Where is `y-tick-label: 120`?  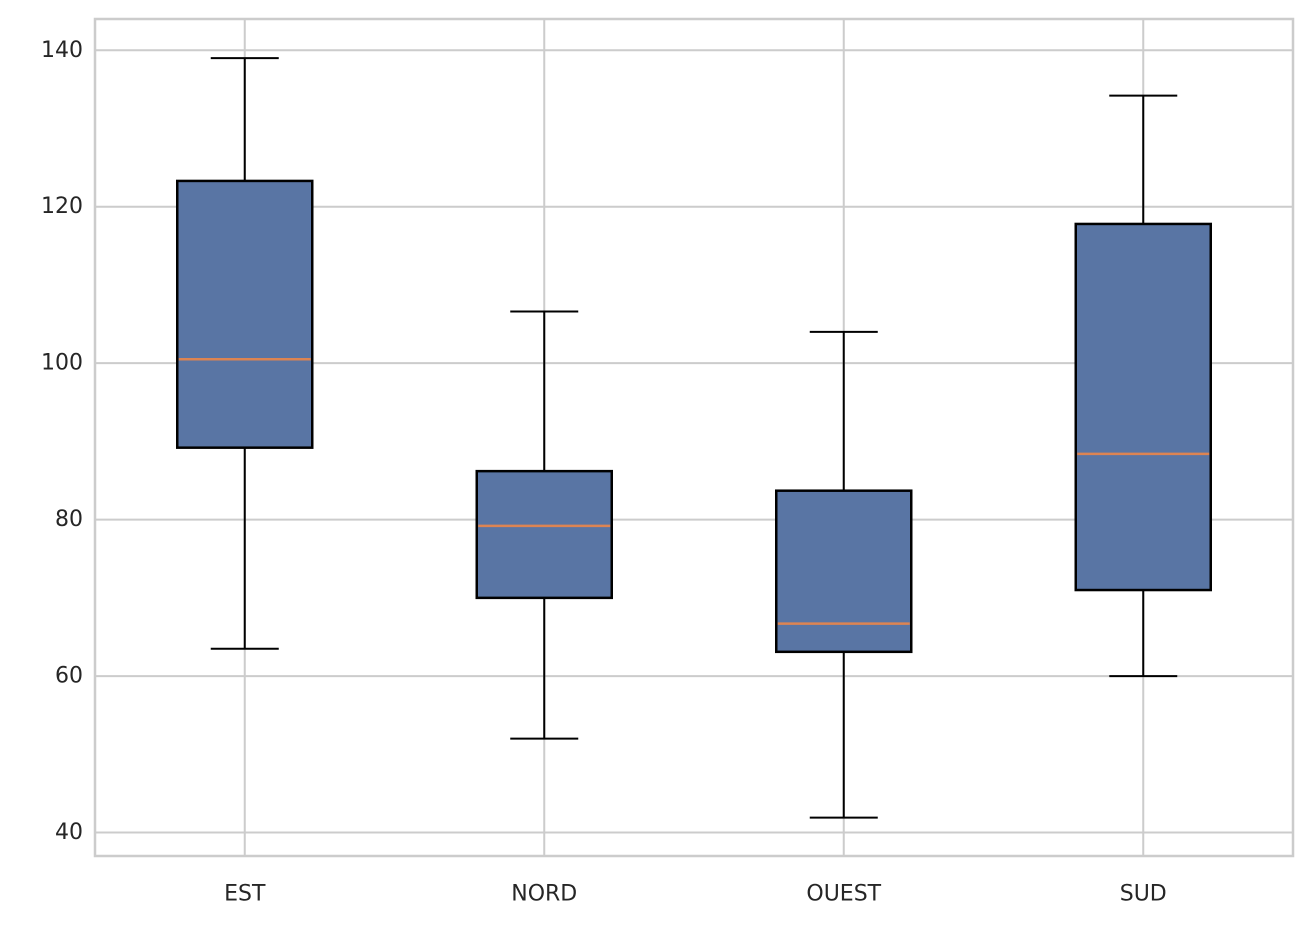 y-tick-label: 120 is located at coordinates (62, 206).